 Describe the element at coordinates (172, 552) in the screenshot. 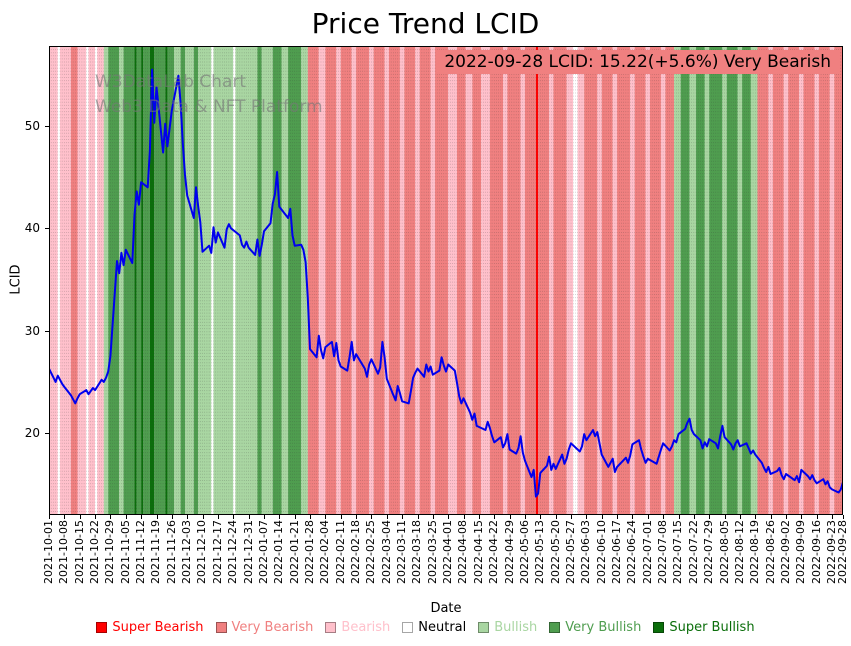

I see `x-tick-label: 2021-11-26` at that location.